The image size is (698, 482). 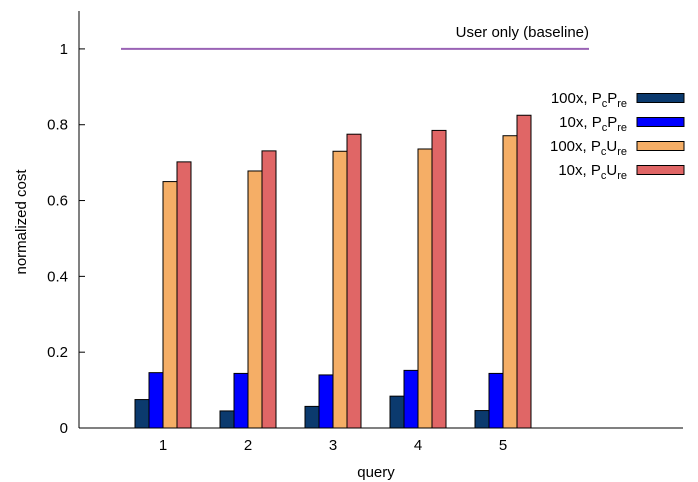 What do you see at coordinates (333, 445) in the screenshot?
I see `x-tick-label: 3` at bounding box center [333, 445].